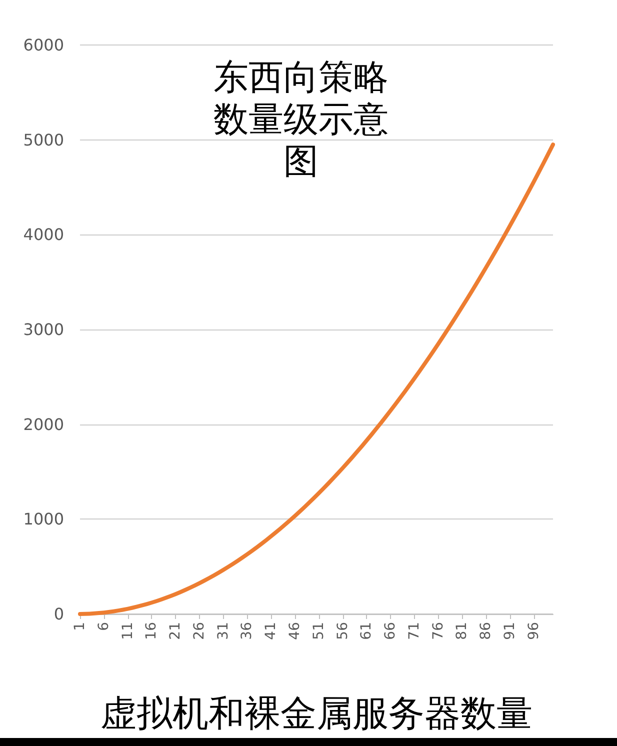 The height and width of the screenshot is (746, 617). Describe the element at coordinates (128, 631) in the screenshot. I see `x-tick-label: 11` at that location.